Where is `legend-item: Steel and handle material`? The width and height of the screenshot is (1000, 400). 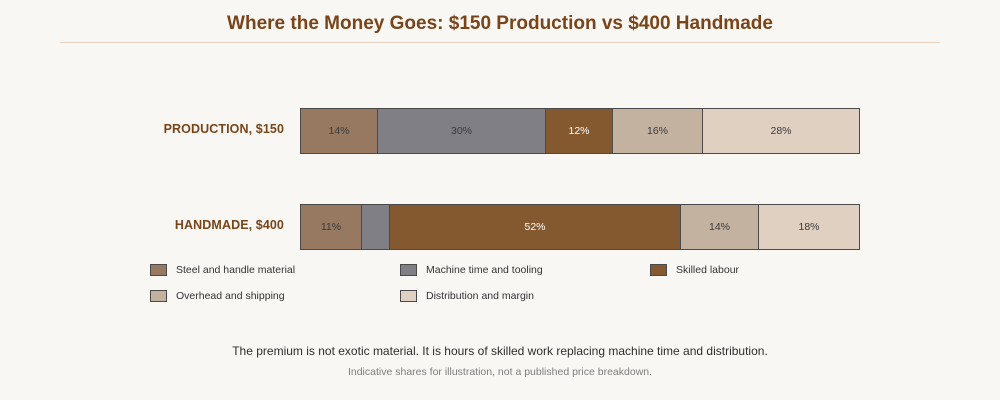
legend-item: Steel and handle material is located at coordinates (222, 270).